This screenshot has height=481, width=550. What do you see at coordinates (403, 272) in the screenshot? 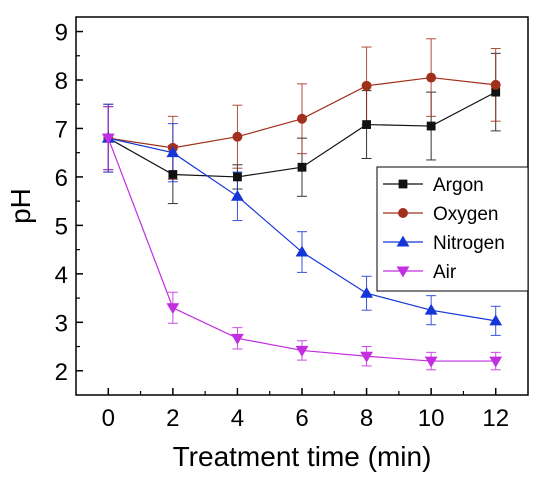
I see `legend-air-marker` at bounding box center [403, 272].